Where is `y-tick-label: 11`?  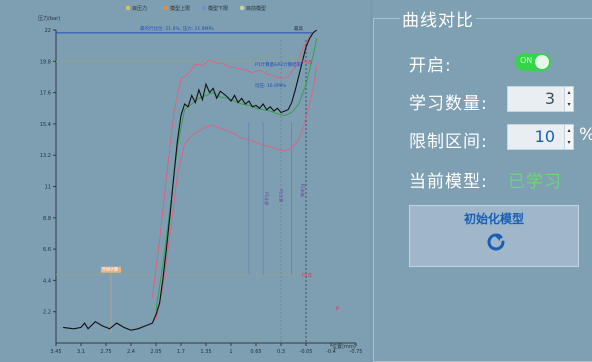
y-tick-label: 11 is located at coordinates (48, 188).